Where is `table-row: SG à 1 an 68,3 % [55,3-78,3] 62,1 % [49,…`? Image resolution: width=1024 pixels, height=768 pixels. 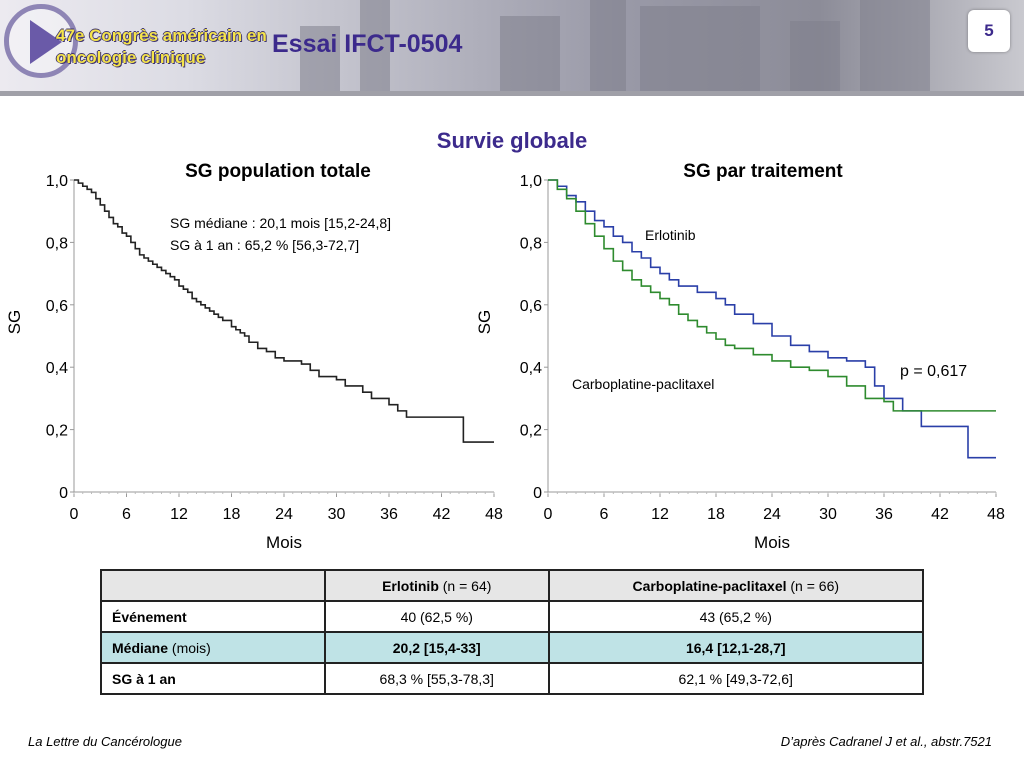
table-row: SG à 1 an 68,3 % [55,3-78,3] 62,1 % [49,… is located at coordinates (512, 678).